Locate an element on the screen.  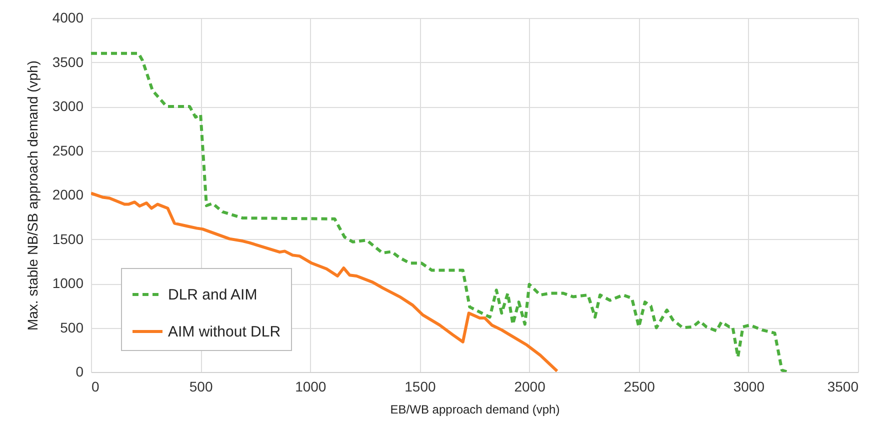
x-tick-label: 3500 is located at coordinates (843, 386).